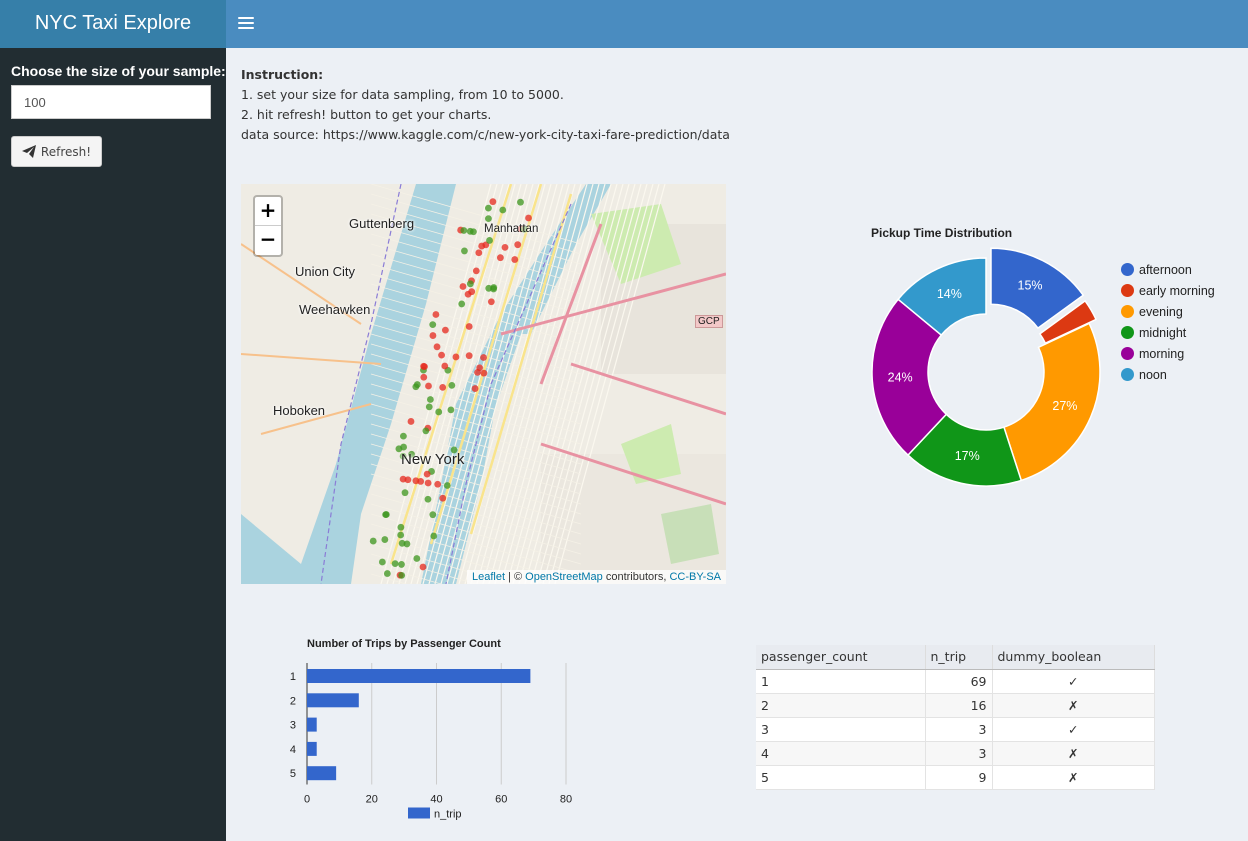  What do you see at coordinates (246, 24) in the screenshot?
I see `sidebar-toggle-icon` at bounding box center [246, 24].